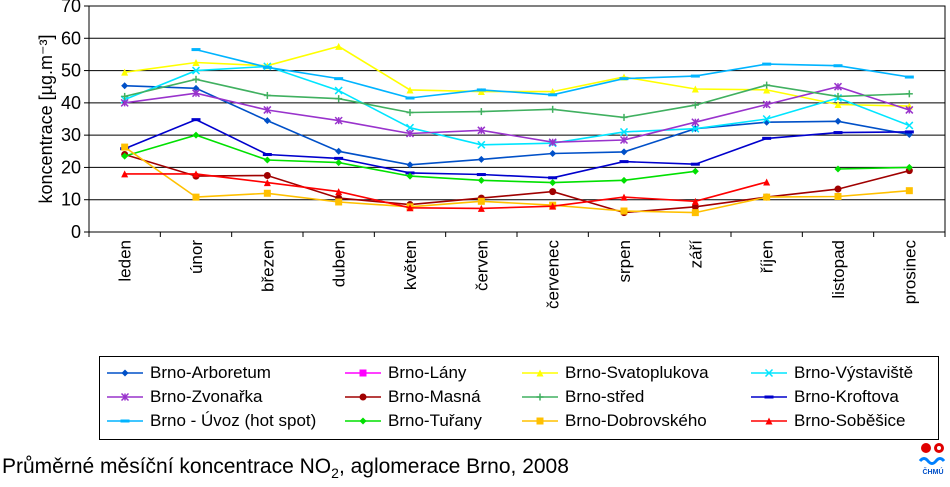 Image resolution: width=950 pixels, height=487 pixels. Describe the element at coordinates (854, 372) in the screenshot. I see `legend-label: Brno-Výstaviště` at that location.